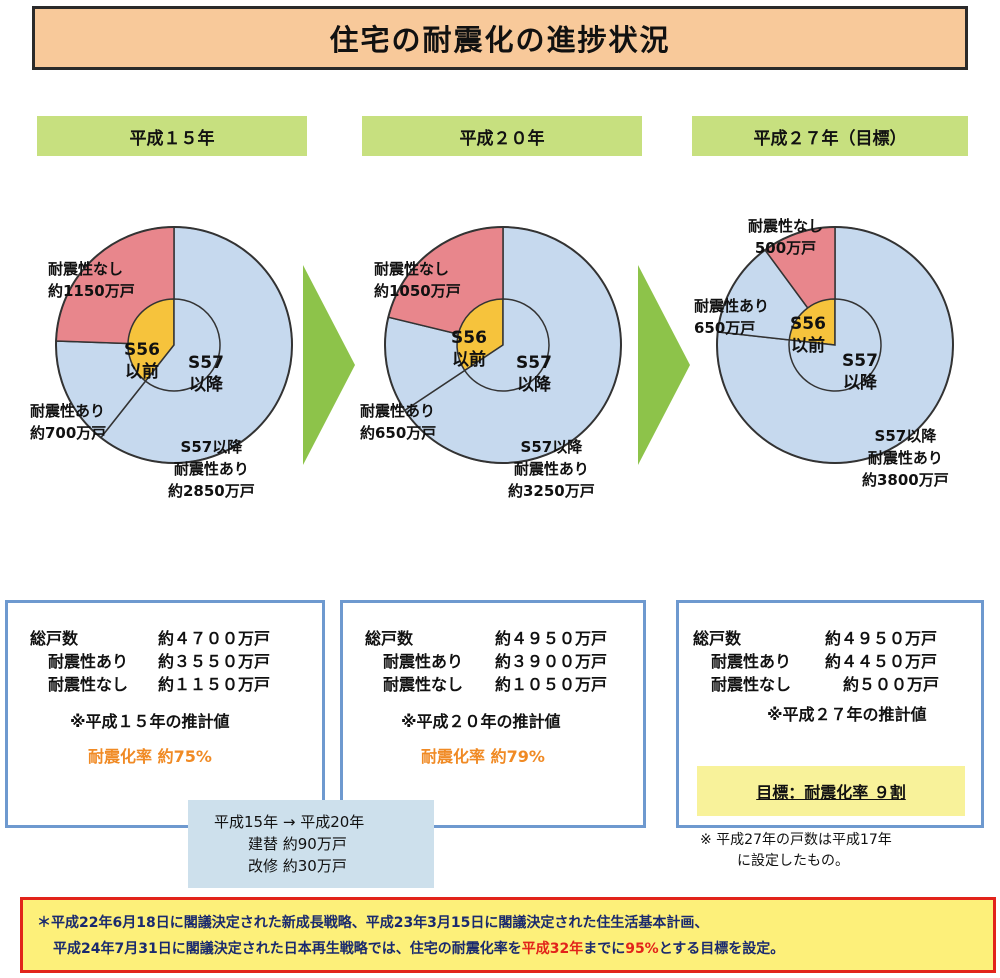  What do you see at coordinates (604, 949) in the screenshot?
I see `policy-note-text: までに` at bounding box center [604, 949].